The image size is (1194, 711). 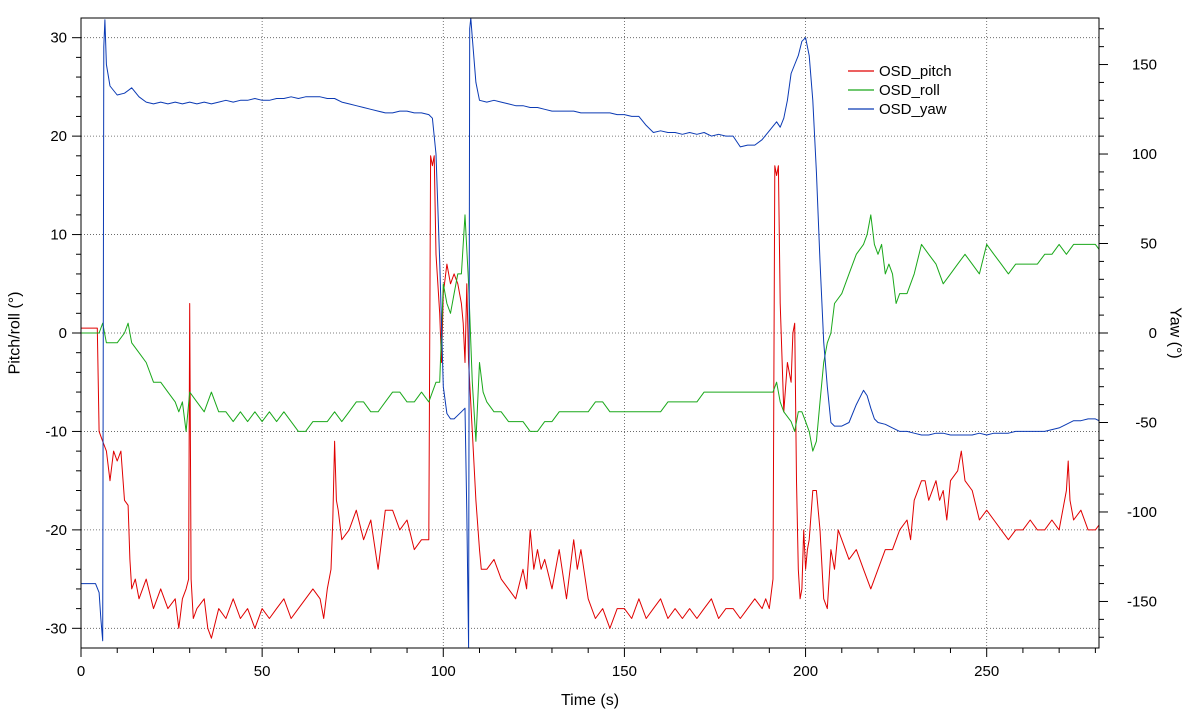 I want to click on y-right-tick-label-1: -100, so click(x=1142, y=512).